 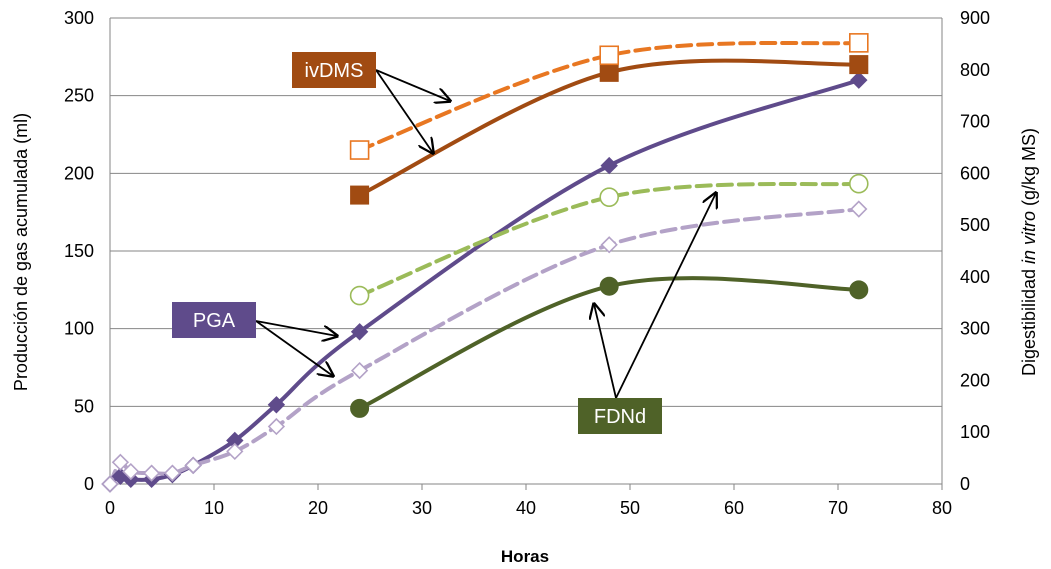 I want to click on x-tick-label: 20, so click(x=318, y=508).